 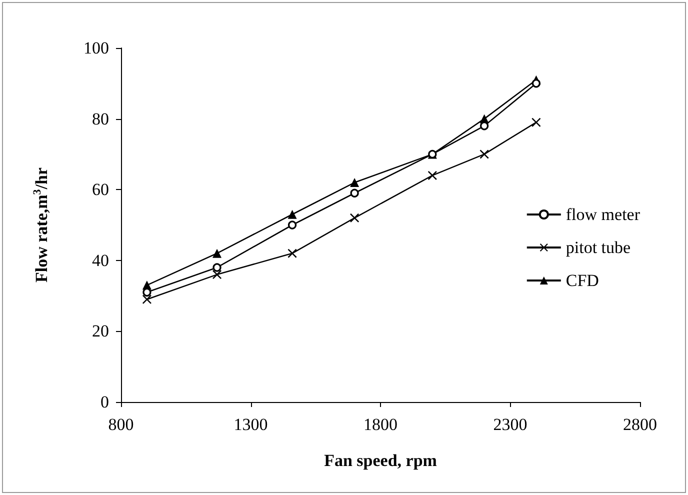 I want to click on y-tick-label: 80, so click(x=100, y=118).